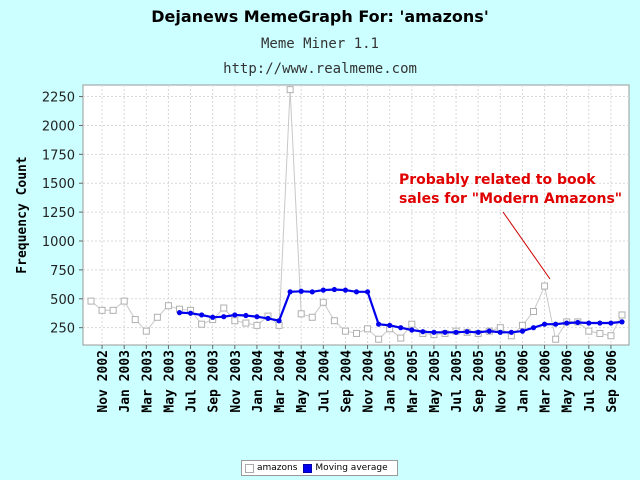 This screenshot has height=480, width=640. Describe the element at coordinates (320, 44) in the screenshot. I see `chart-subtitle: Meme Miner 1.1` at that location.